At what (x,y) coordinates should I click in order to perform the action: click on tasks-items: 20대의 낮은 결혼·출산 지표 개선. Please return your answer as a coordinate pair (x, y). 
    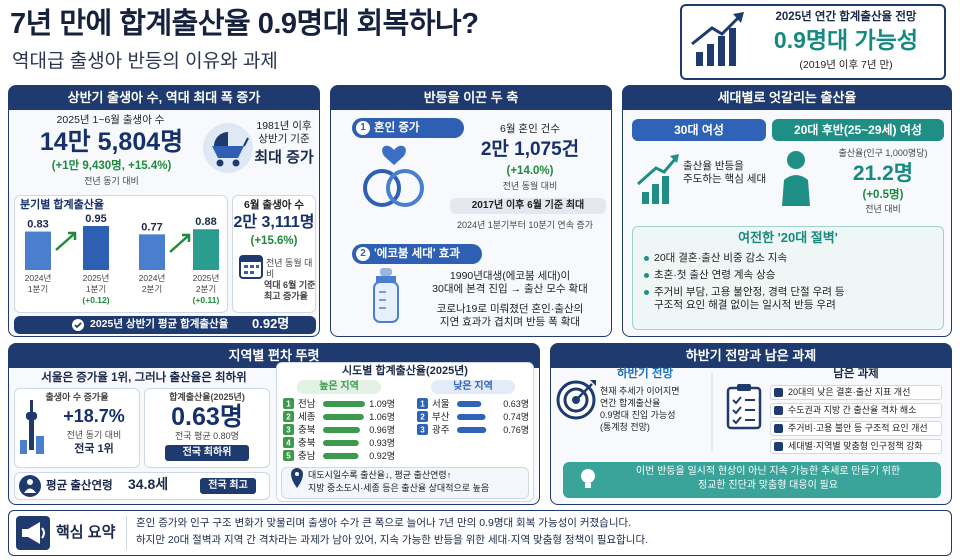
    Looking at the image, I should click on (849, 392).